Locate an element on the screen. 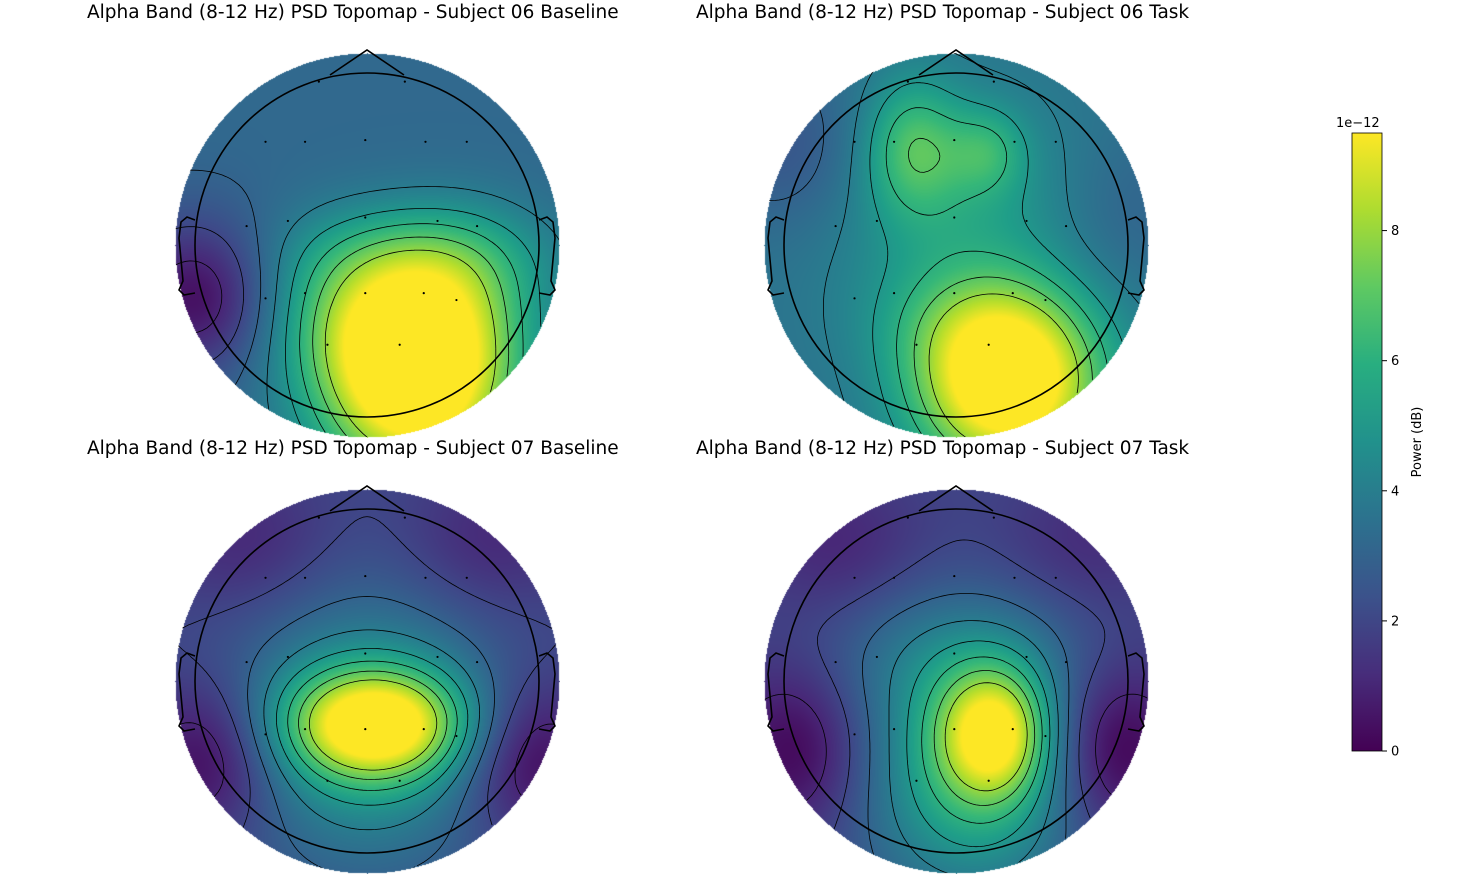 This screenshot has height=884, width=1470. topomap-subject07-baseline is located at coordinates (367, 678).